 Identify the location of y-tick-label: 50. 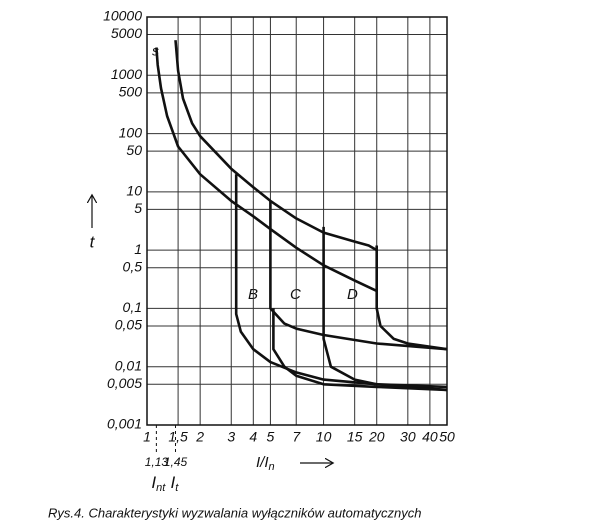
(134, 150).